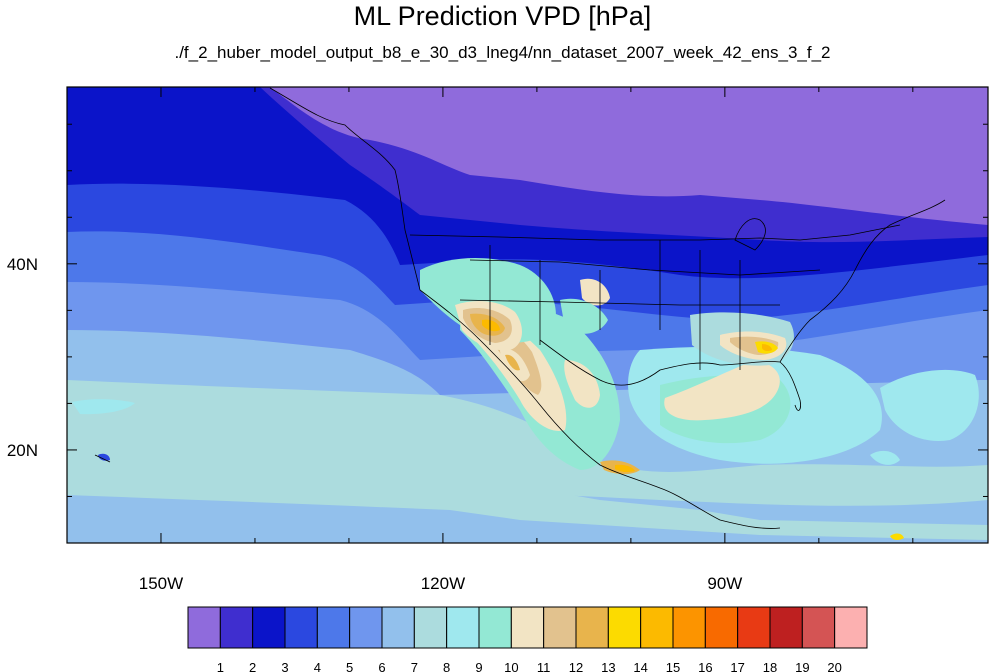  Describe the element at coordinates (161, 583) in the screenshot. I see `x-tick-label-0: 150W` at that location.